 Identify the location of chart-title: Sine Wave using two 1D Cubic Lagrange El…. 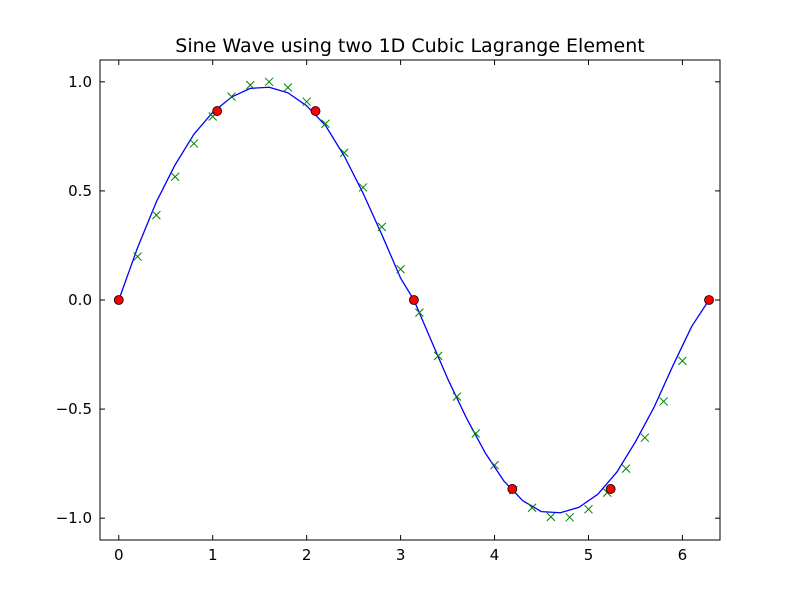
(409, 46).